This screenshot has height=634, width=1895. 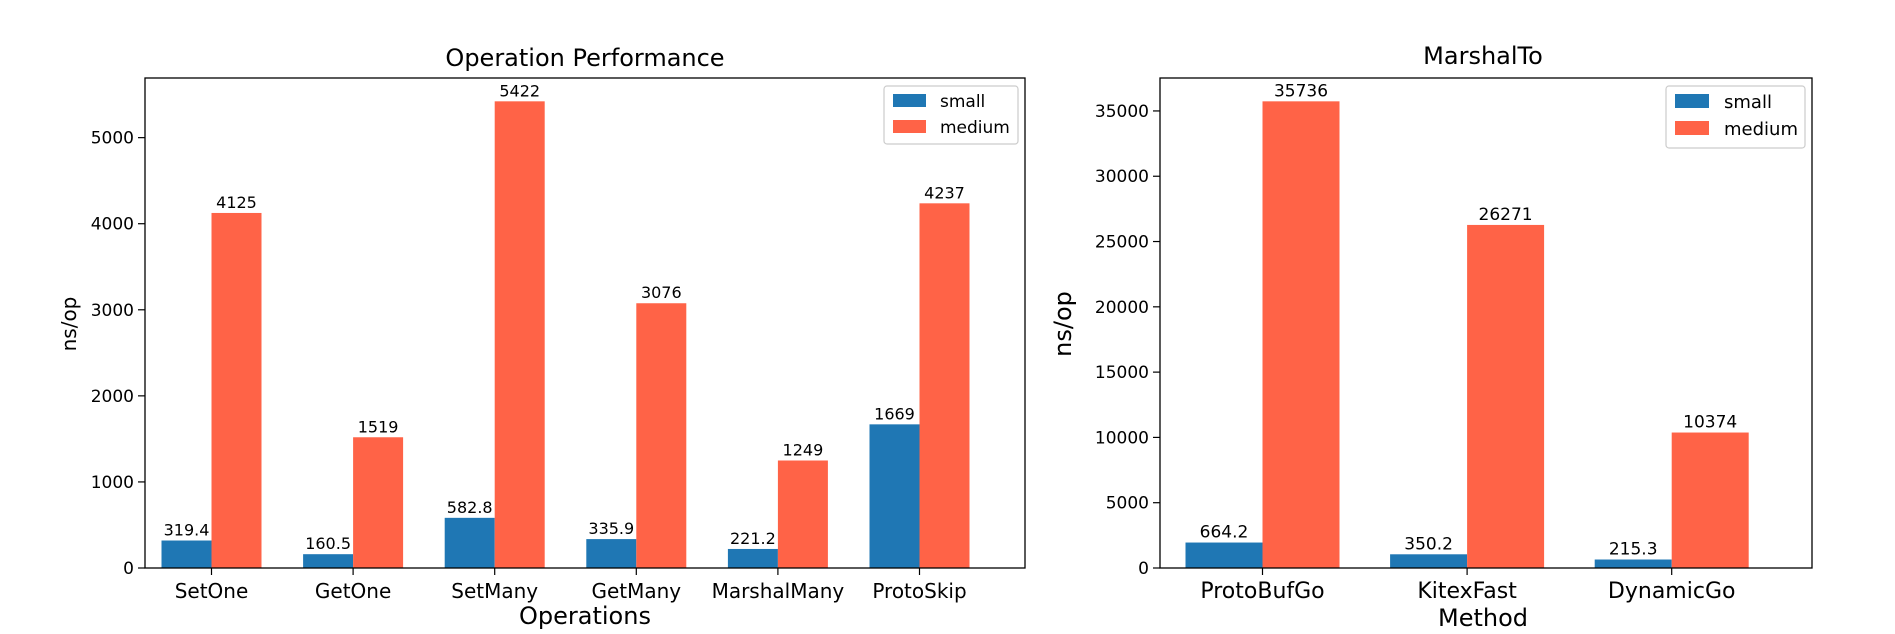 I want to click on bar-medium-KitexFast, so click(x=1506, y=396).